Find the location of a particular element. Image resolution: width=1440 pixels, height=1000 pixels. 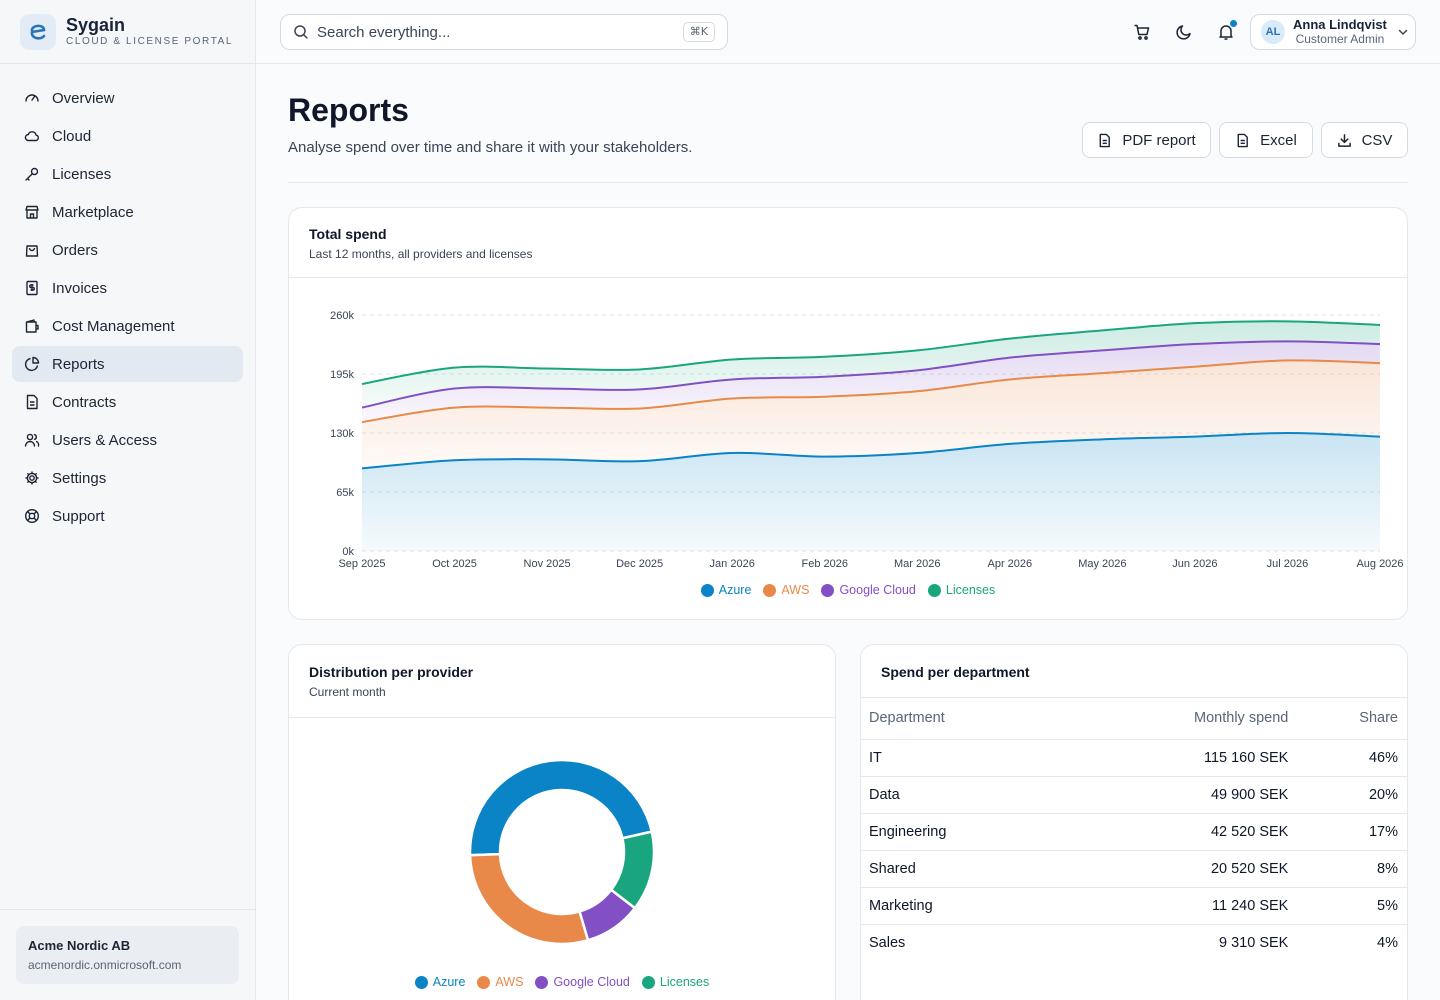

pdf-report-button: PDF report is located at coordinates (1146, 140).